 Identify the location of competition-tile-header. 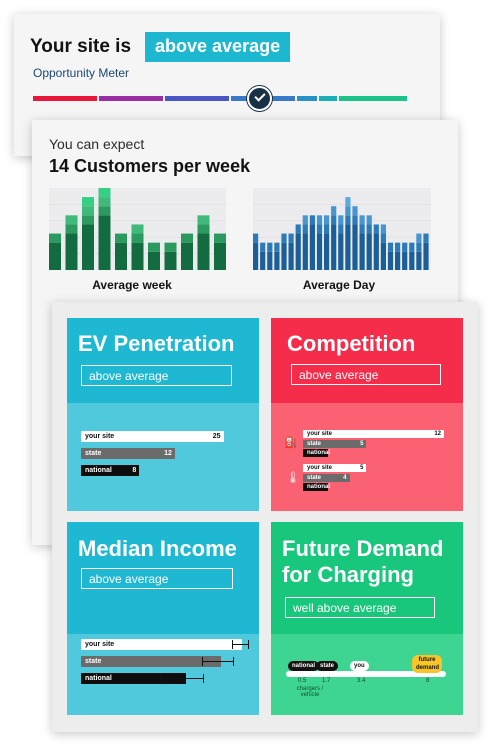
(367, 360).